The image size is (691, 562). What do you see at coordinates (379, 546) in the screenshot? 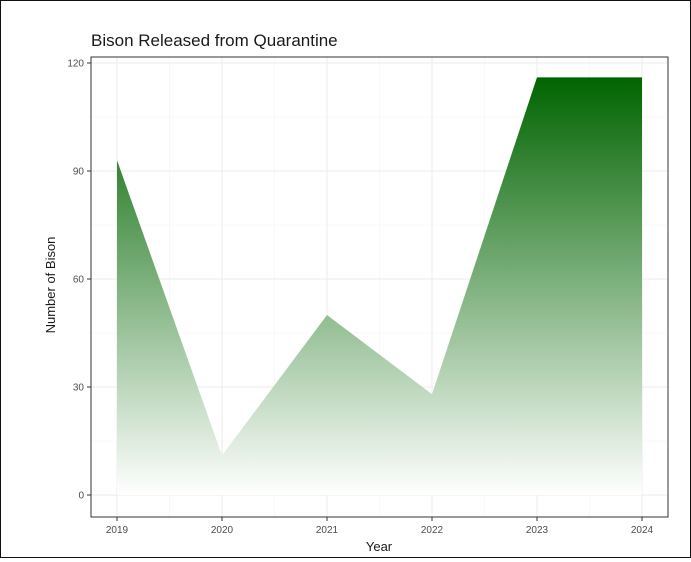
I see `x-axis-title: Year` at bounding box center [379, 546].